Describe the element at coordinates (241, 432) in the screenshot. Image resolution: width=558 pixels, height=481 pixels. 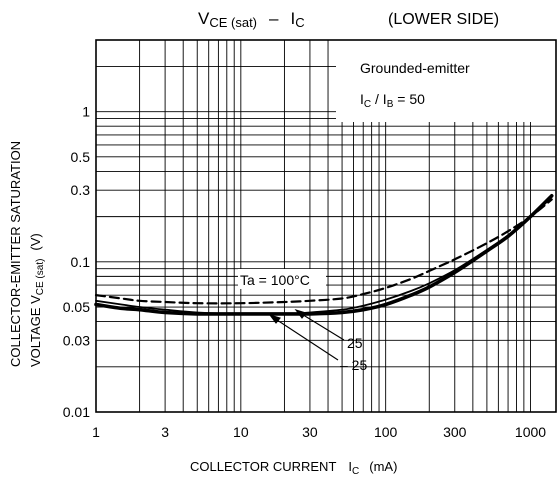
I see `x-tick-label: 10` at that location.